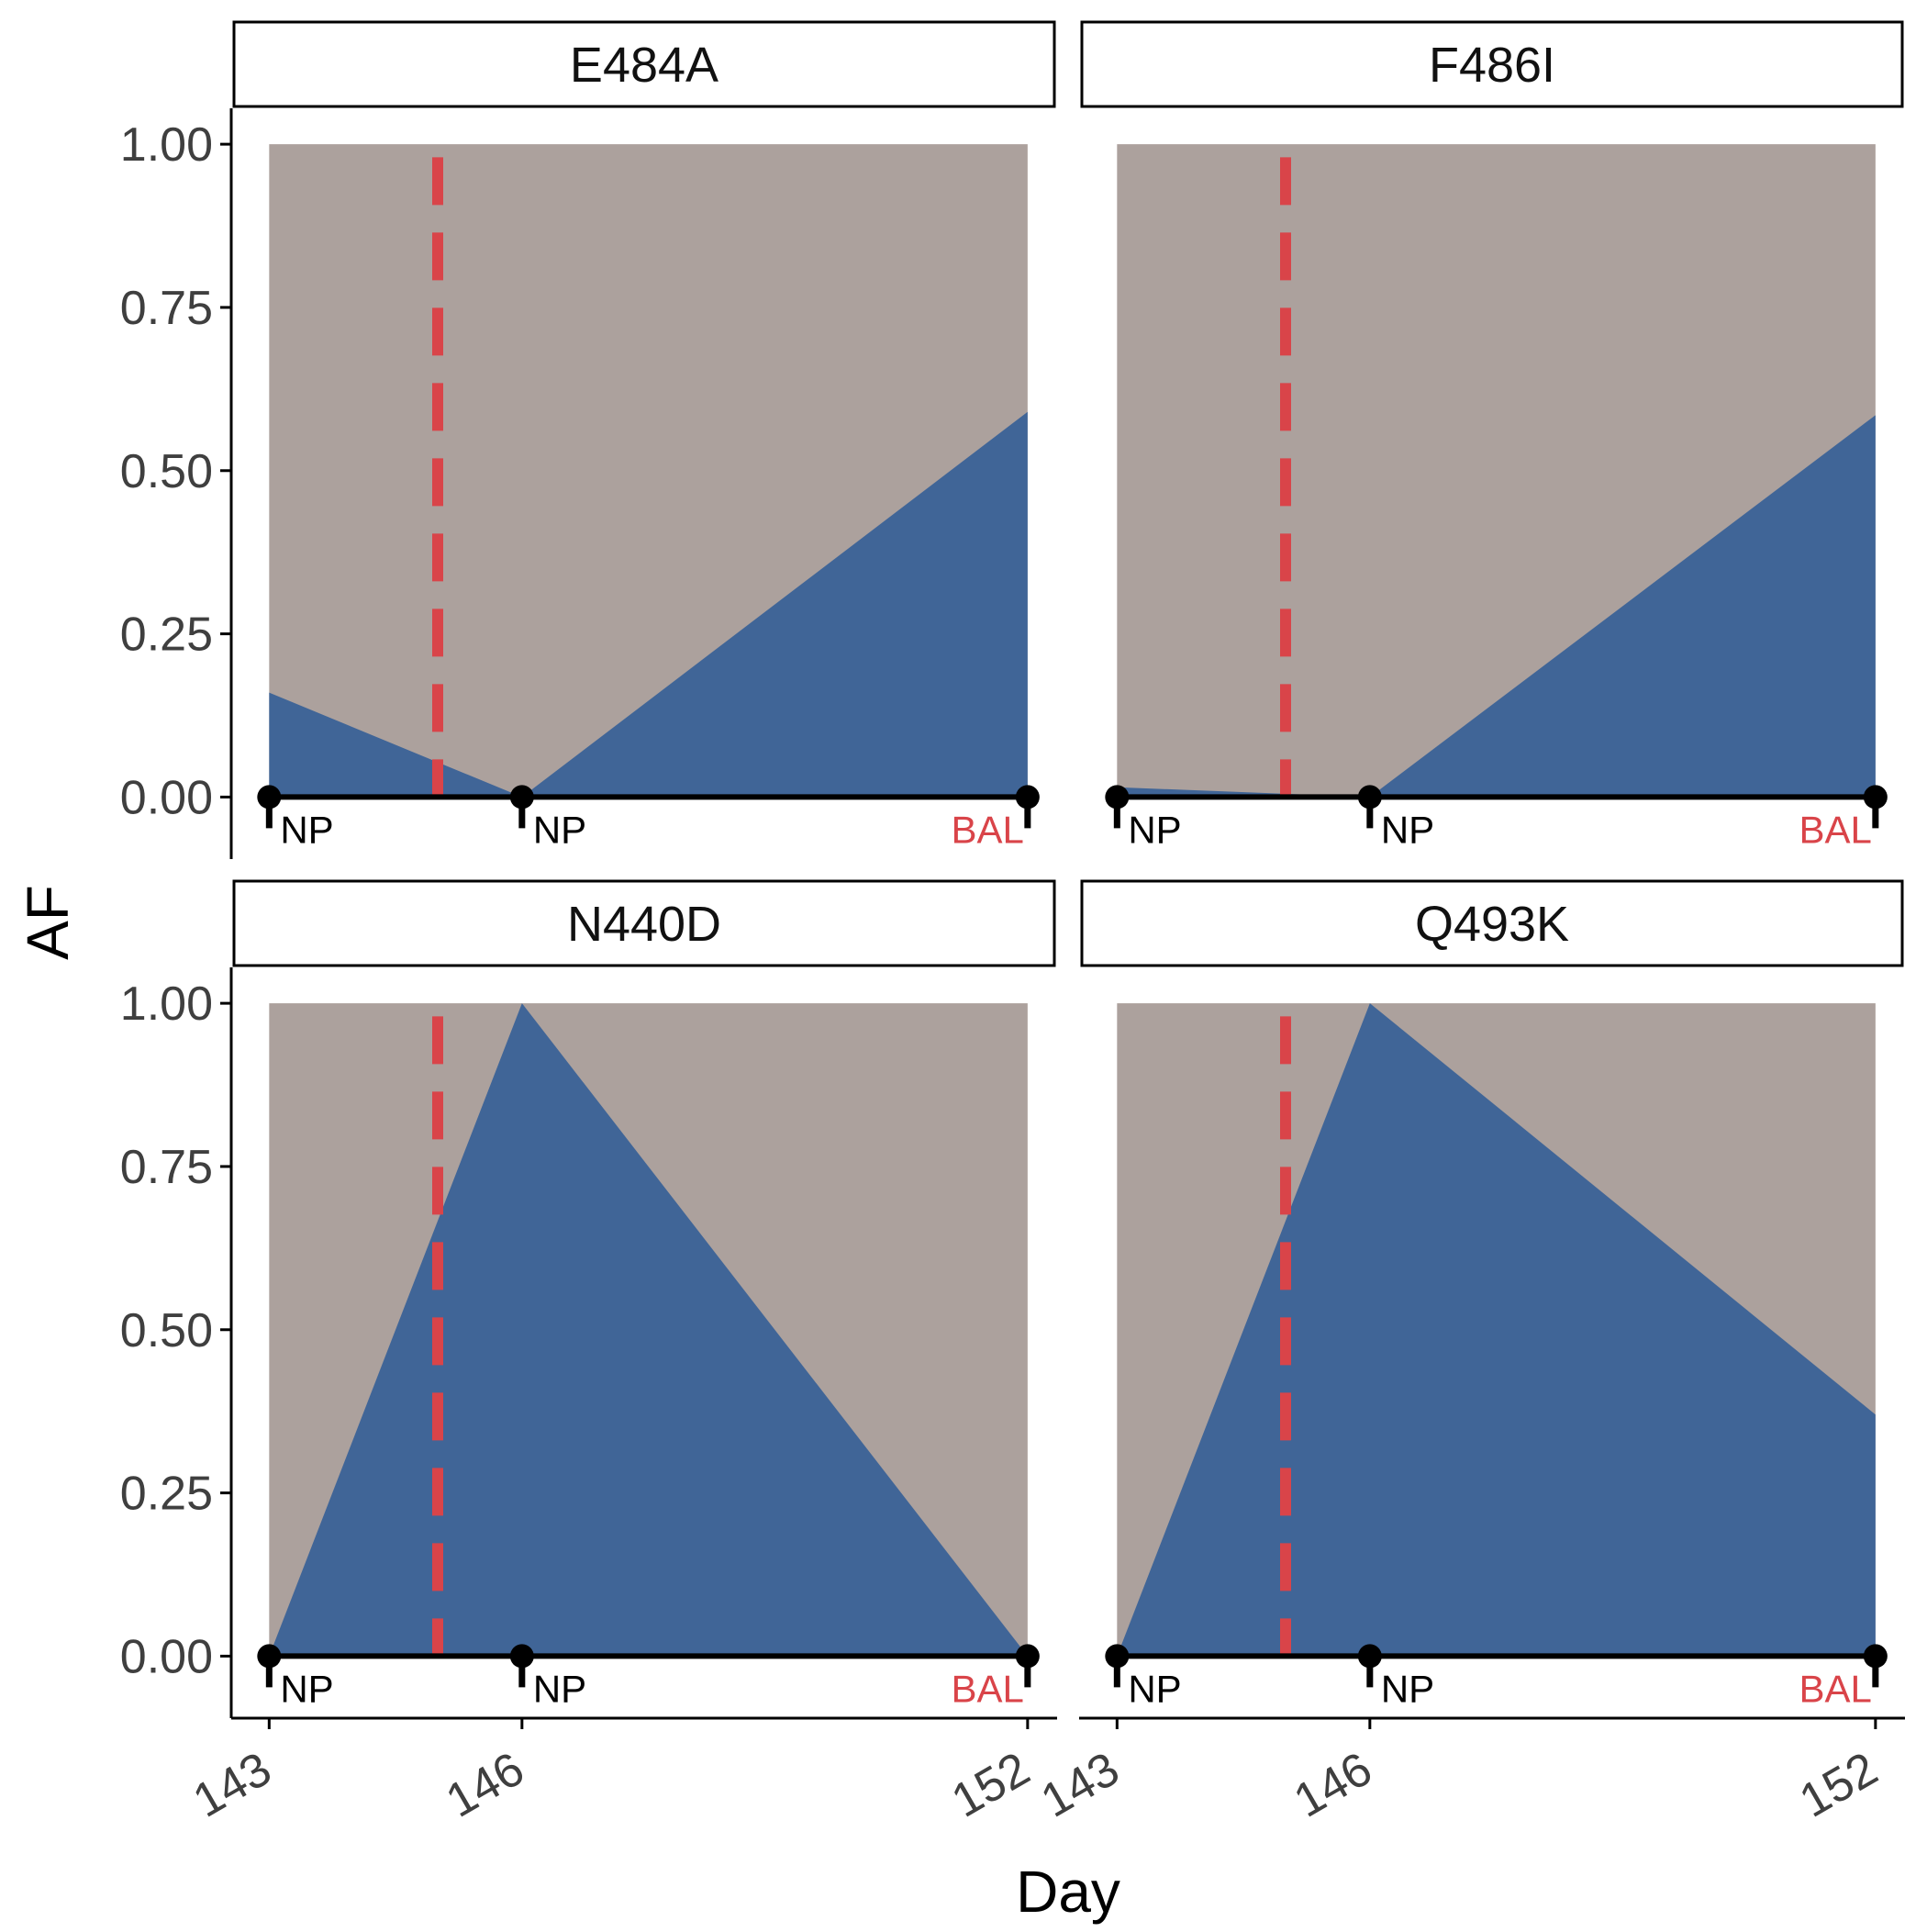 The height and width of the screenshot is (1932, 1927). Describe the element at coordinates (1068, 1892) in the screenshot. I see `x-axis-title: Day` at that location.